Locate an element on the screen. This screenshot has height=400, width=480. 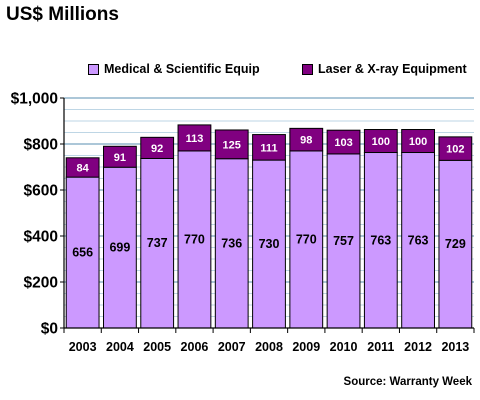
x-tick-label: 2011 is located at coordinates (380, 347).